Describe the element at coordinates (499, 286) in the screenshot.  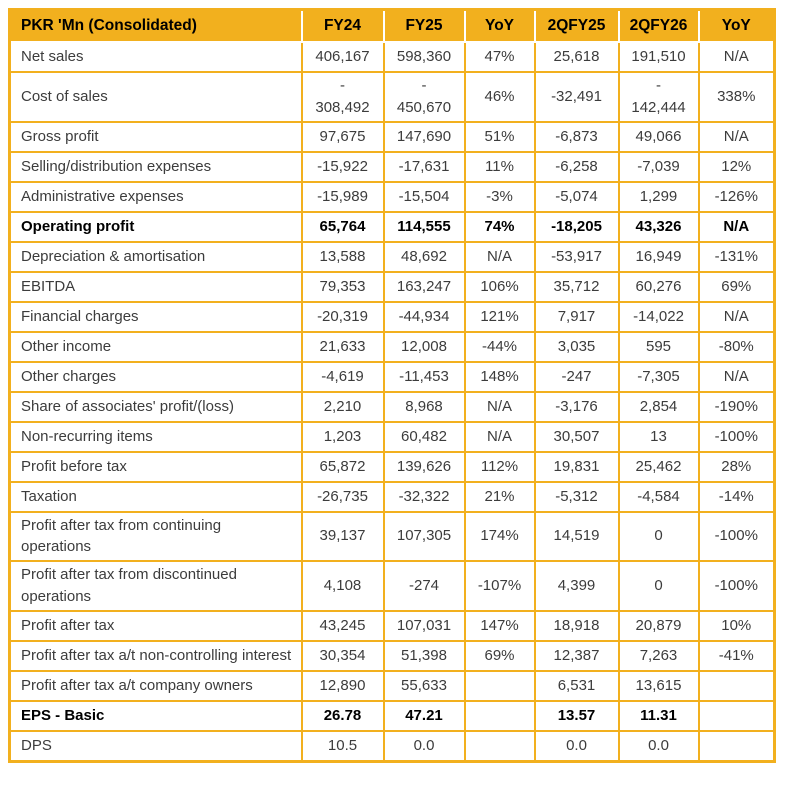
I see `value-cell: 106%` at that location.